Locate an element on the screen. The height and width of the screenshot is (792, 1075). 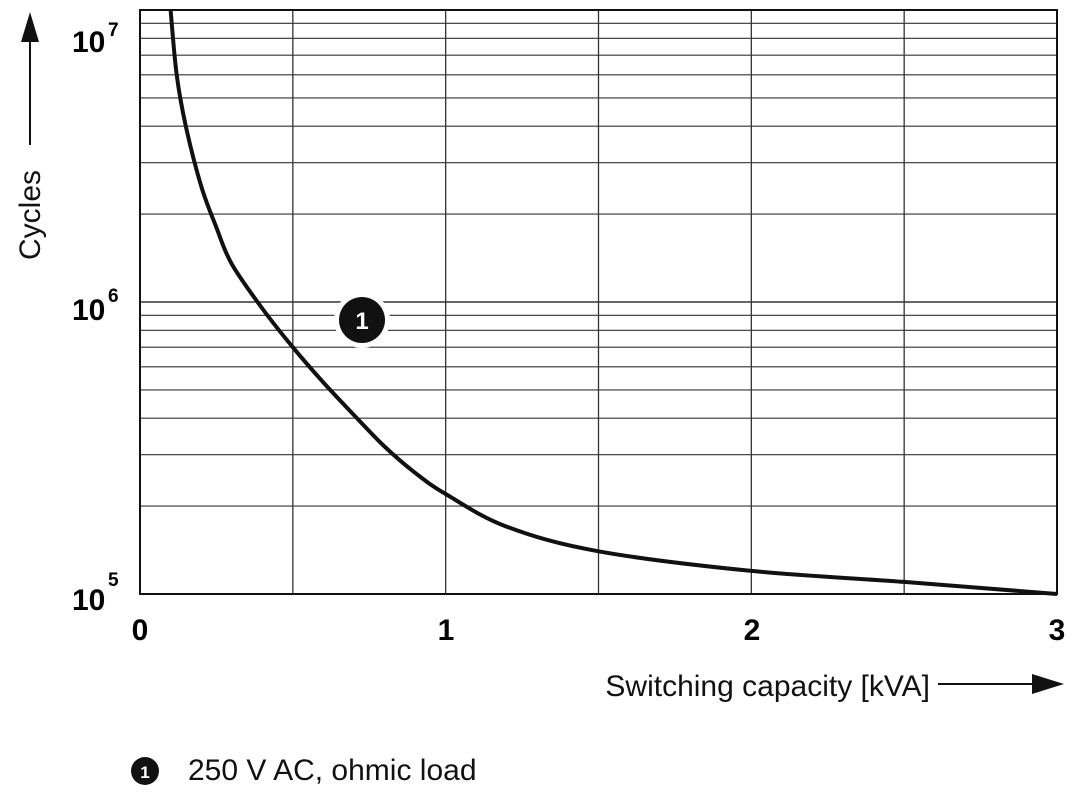
series-marker-1: 1 is located at coordinates (362, 320).